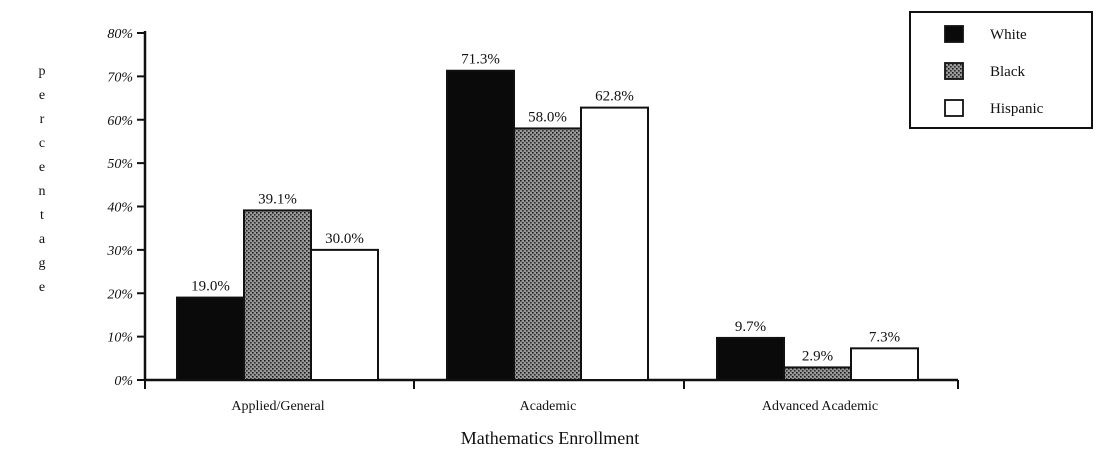 This screenshot has height=452, width=1102. I want to click on y-tick-label: 60%, so click(120, 121).